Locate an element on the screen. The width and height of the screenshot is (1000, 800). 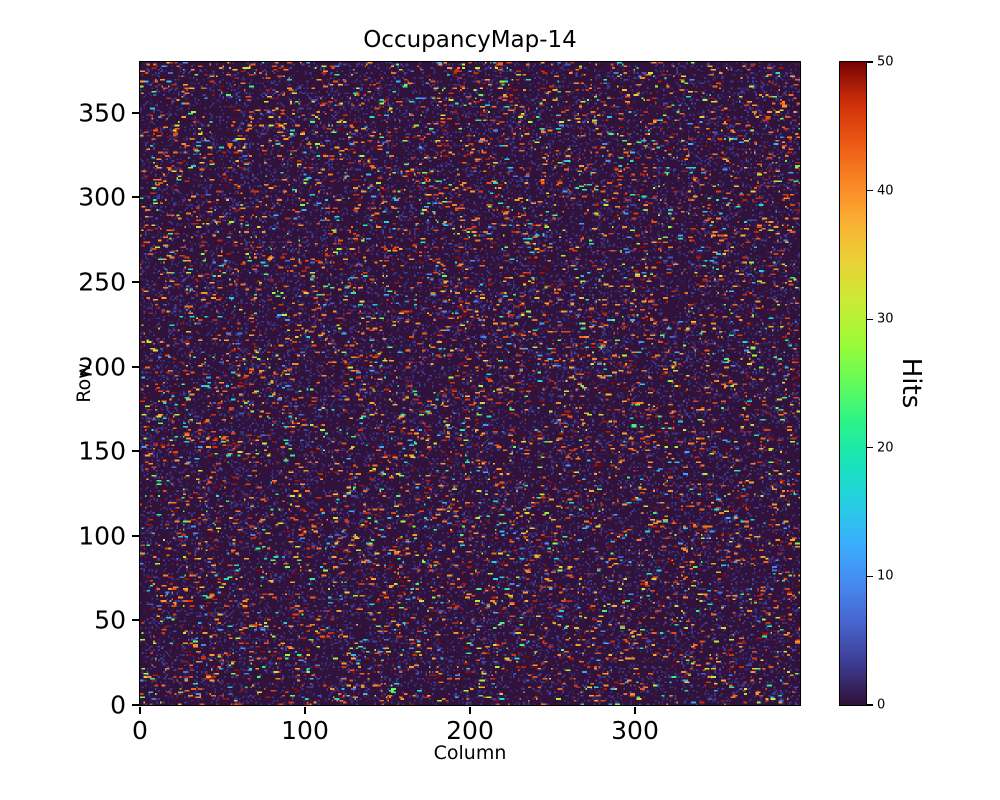
y-tick-label: 250 is located at coordinates (102, 282).